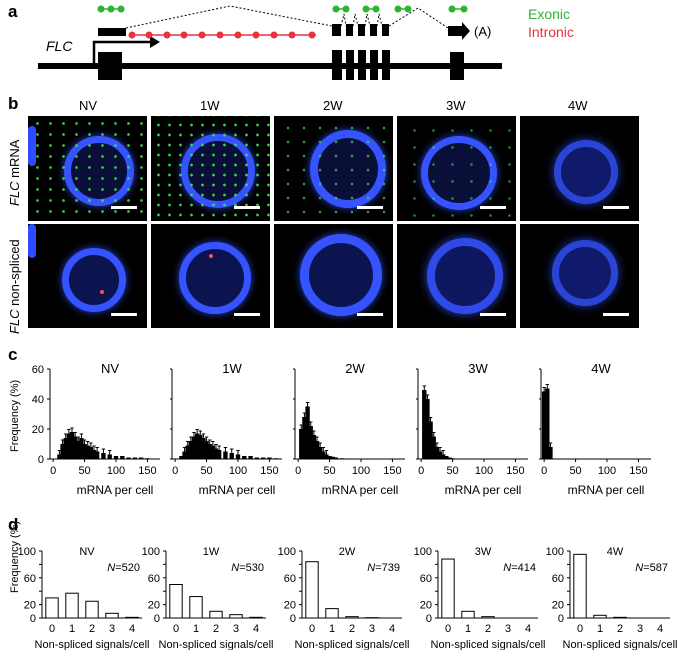  What do you see at coordinates (579, 276) in the screenshot?
I see `micrograph-nonspliced-4w` at bounding box center [579, 276].